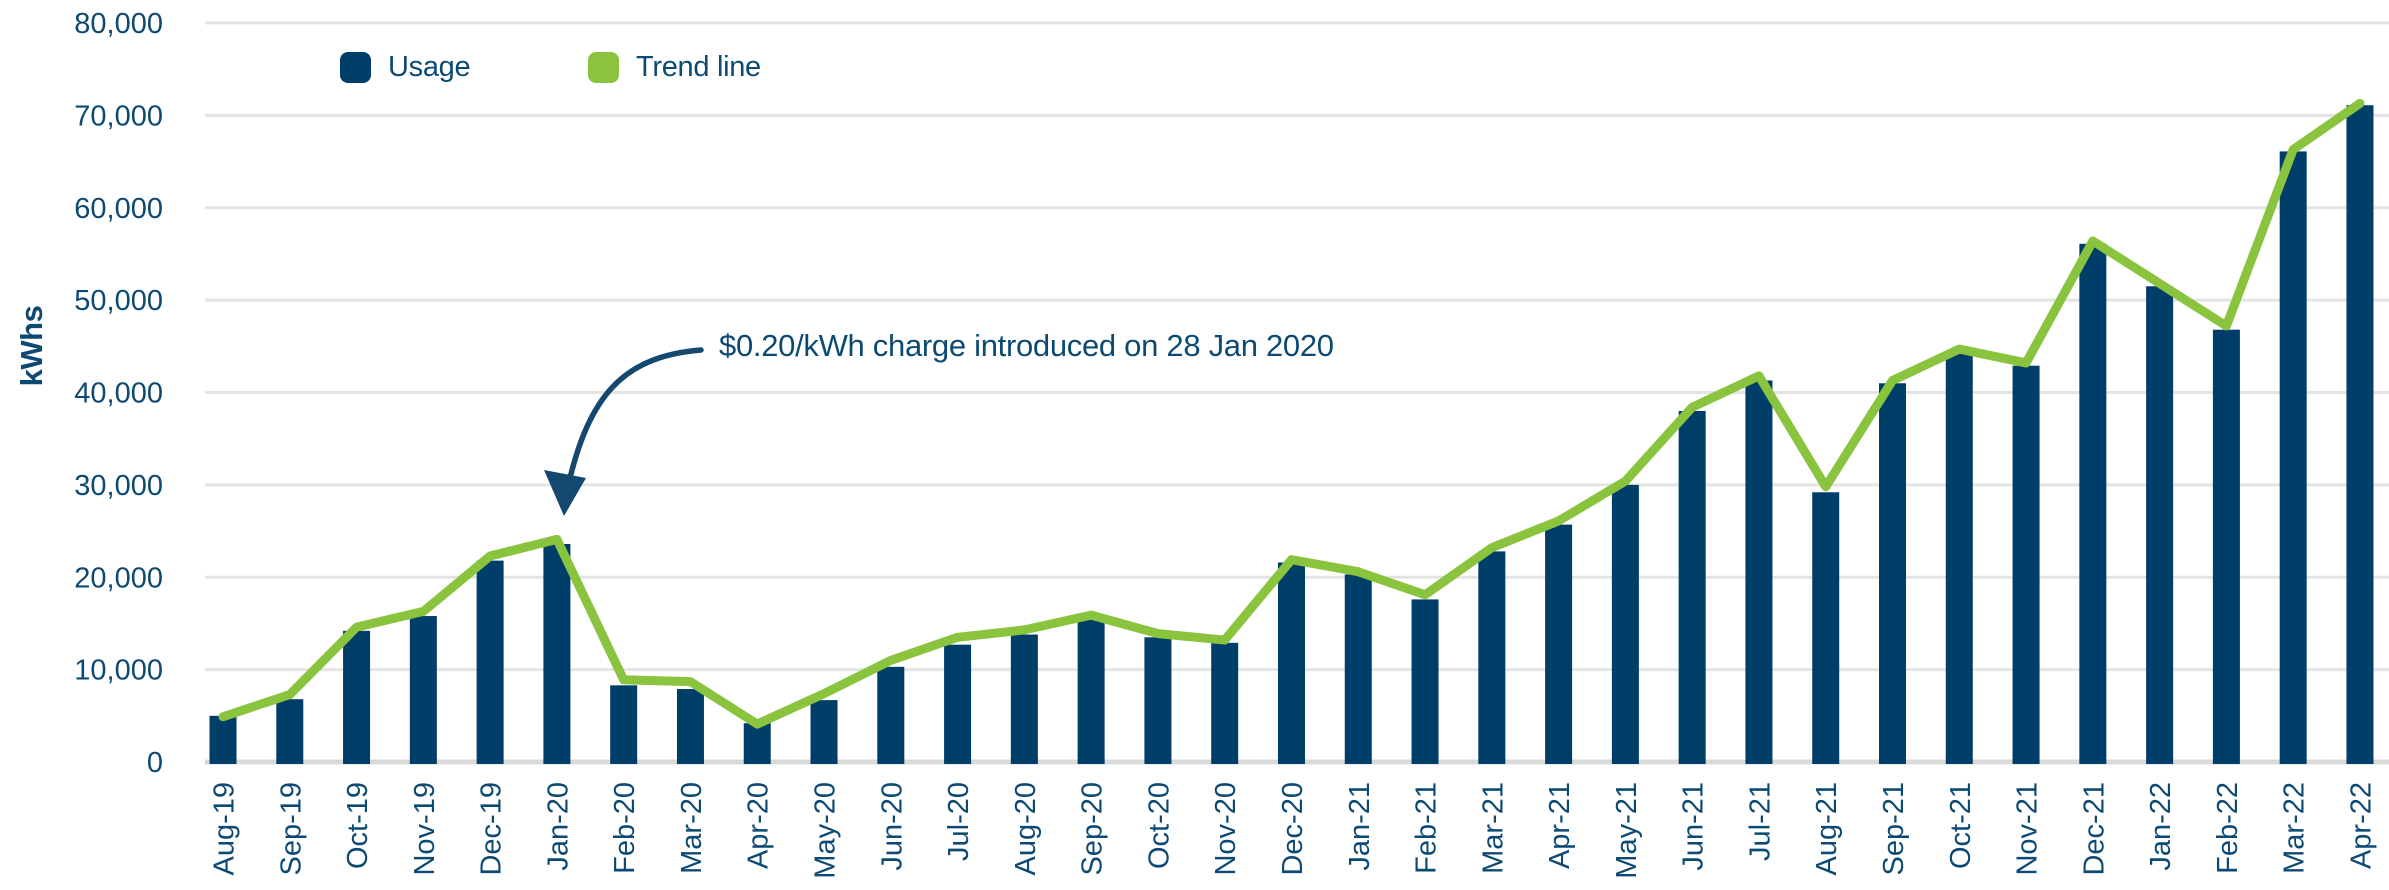 Image resolution: width=2389 pixels, height=890 pixels. Describe the element at coordinates (2028, 829) in the screenshot. I see `x-axis-label-Nov-21: Nov-21` at that location.